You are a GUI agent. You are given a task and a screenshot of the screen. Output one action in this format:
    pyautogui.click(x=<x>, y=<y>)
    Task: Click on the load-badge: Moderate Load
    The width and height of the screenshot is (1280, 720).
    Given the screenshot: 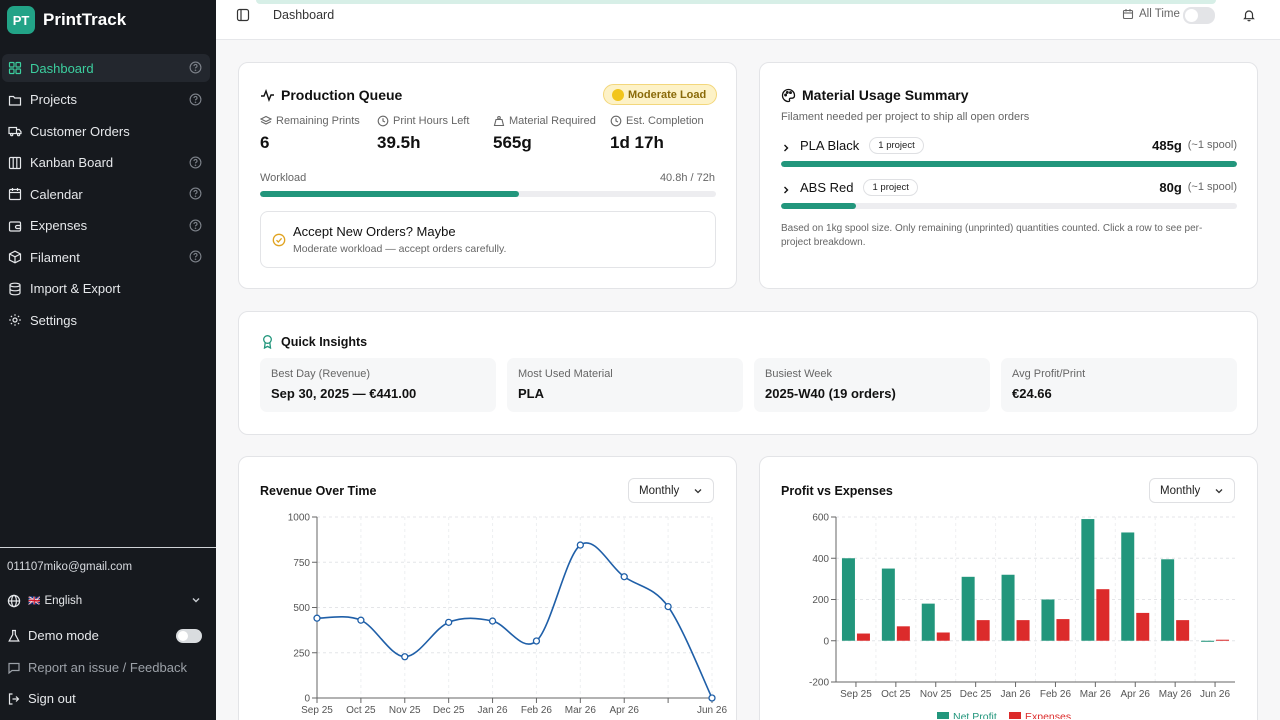 What is the action you would take?
    pyautogui.click(x=660, y=94)
    